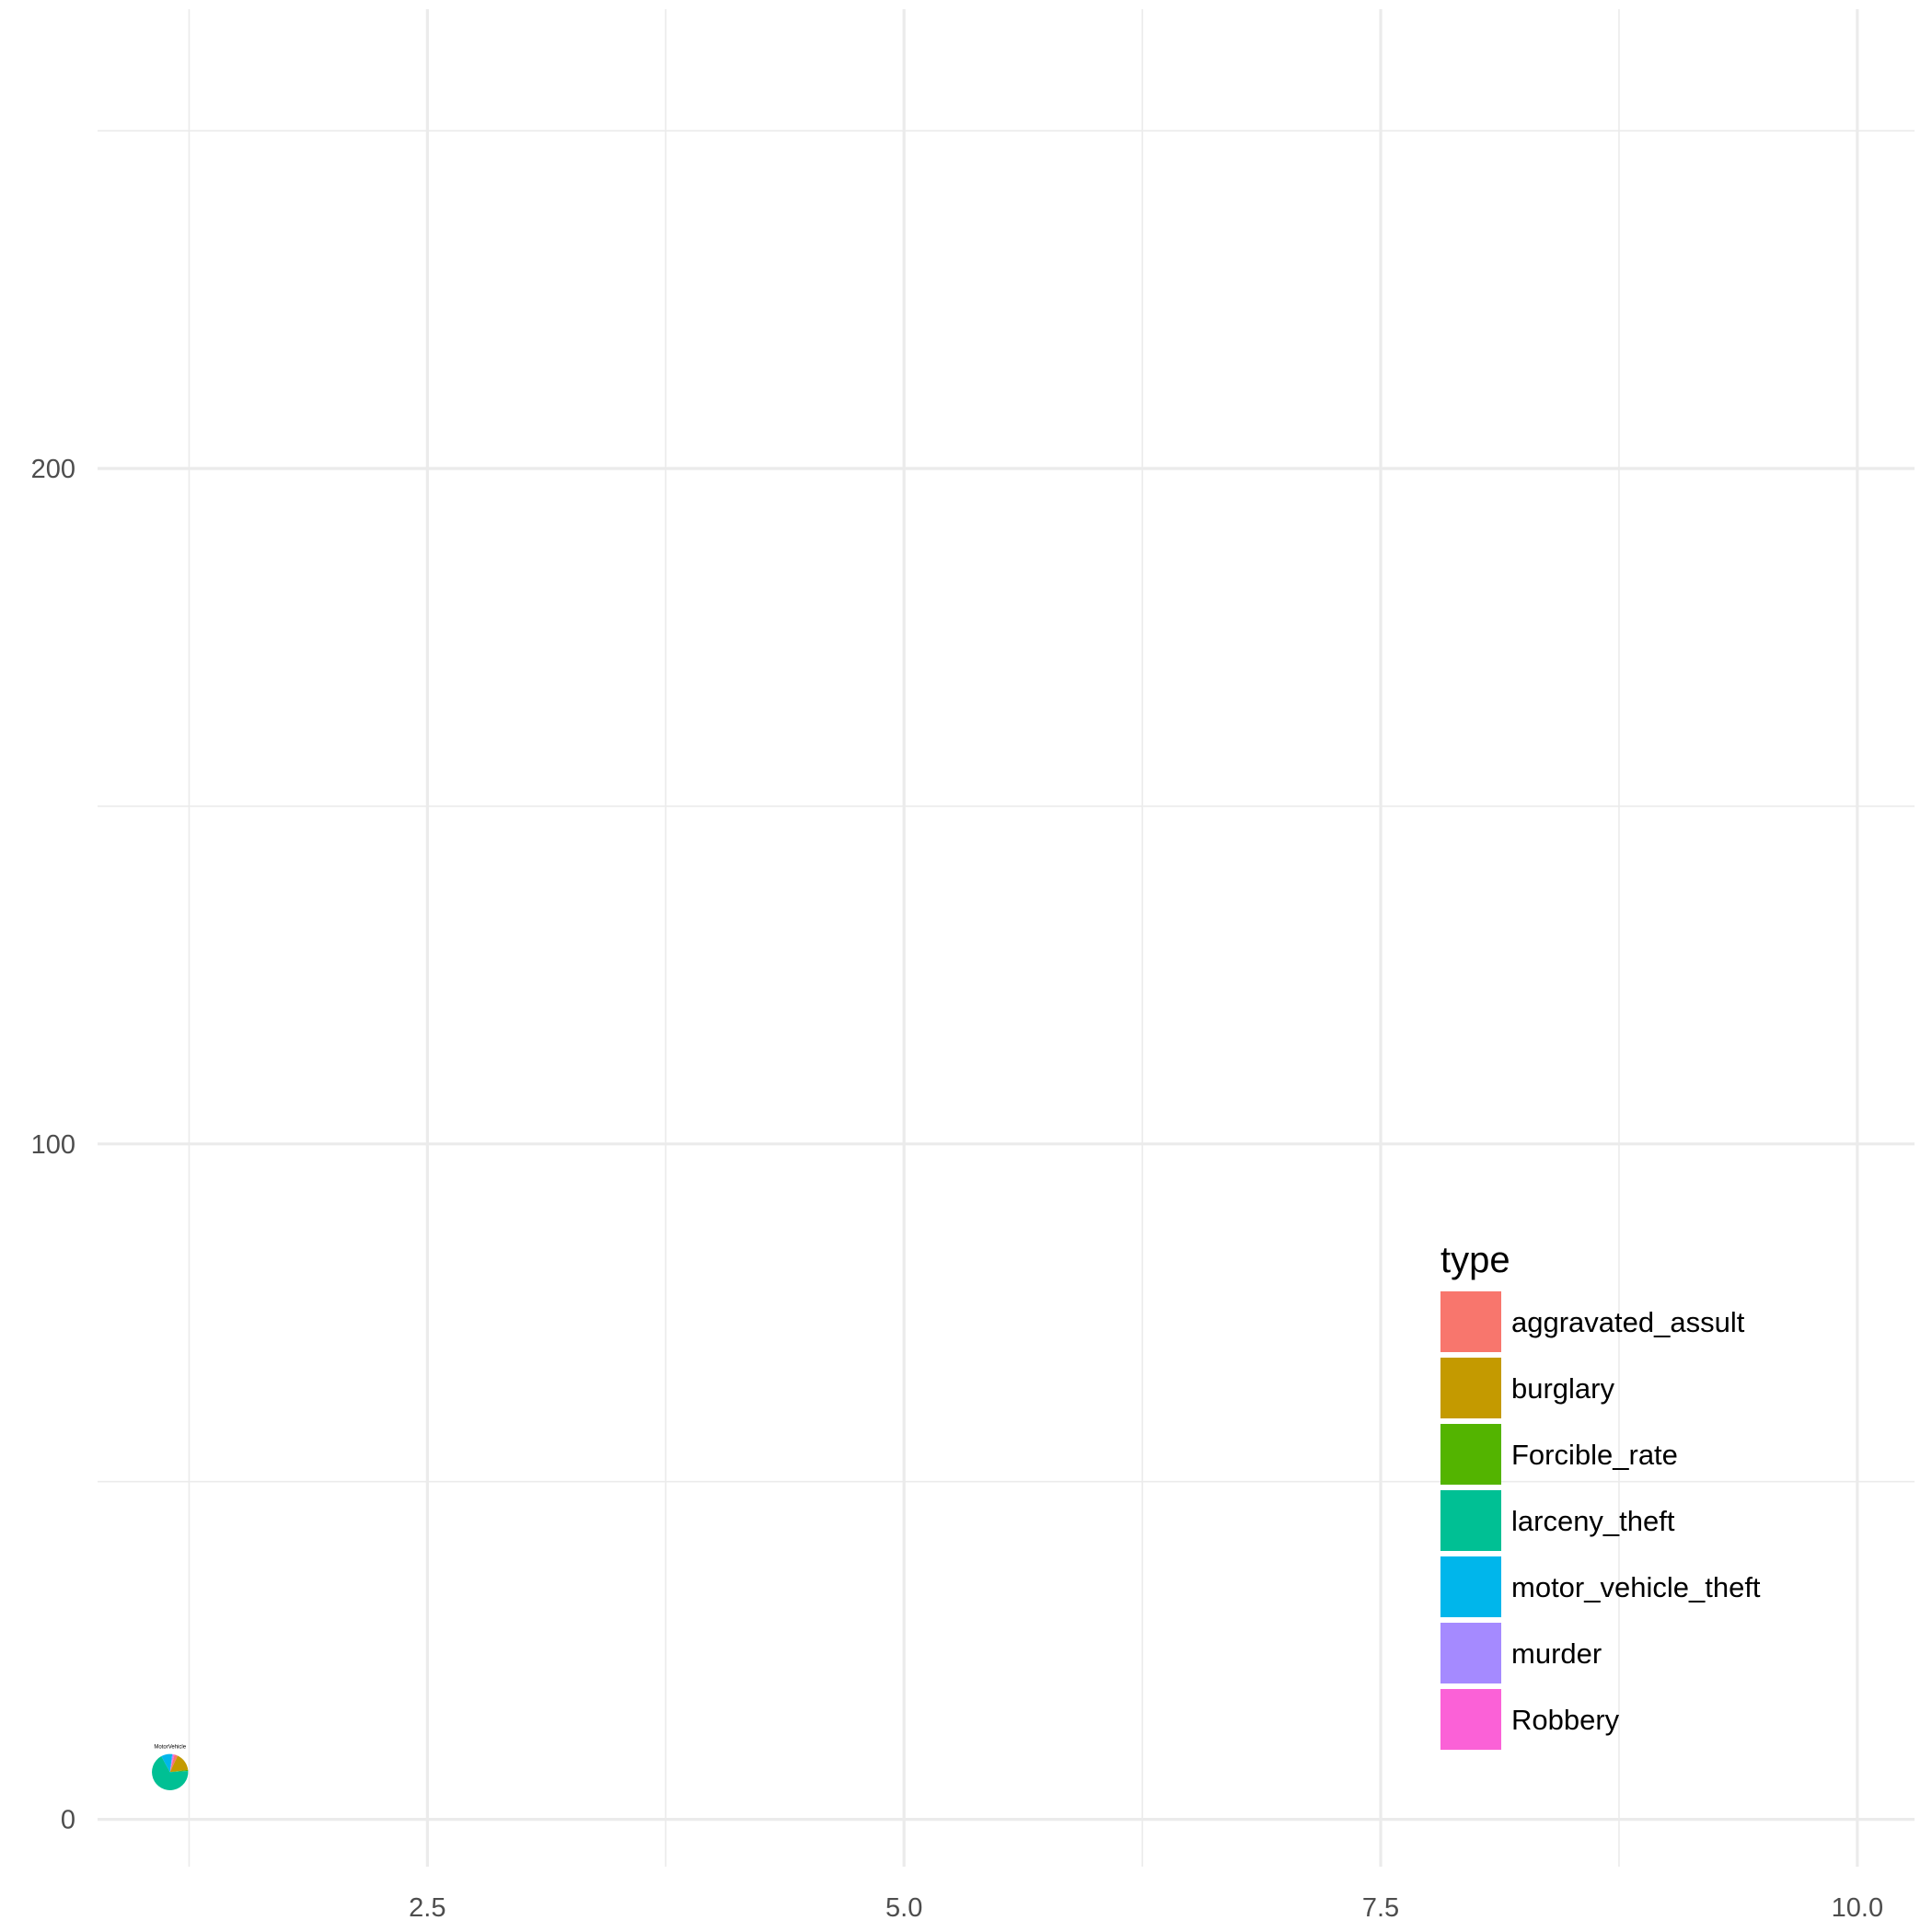  Describe the element at coordinates (1557, 1654) in the screenshot. I see `legend-label: murder` at that location.